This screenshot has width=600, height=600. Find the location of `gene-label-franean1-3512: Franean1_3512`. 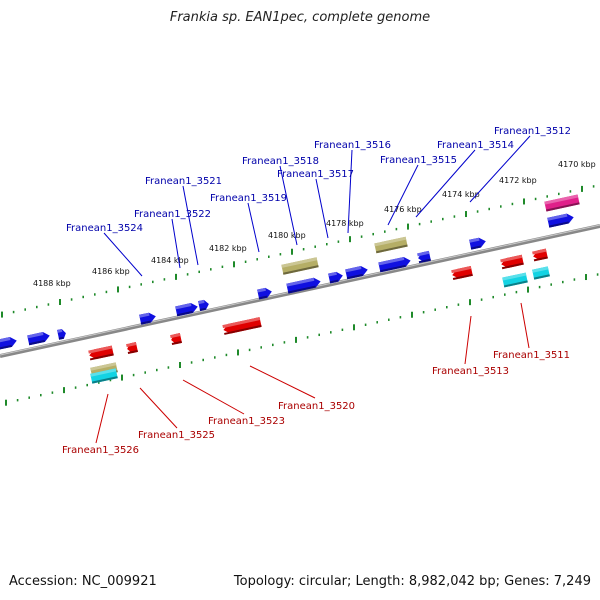

gene-label-franean1-3512: Franean1_3512 is located at coordinates (532, 131).